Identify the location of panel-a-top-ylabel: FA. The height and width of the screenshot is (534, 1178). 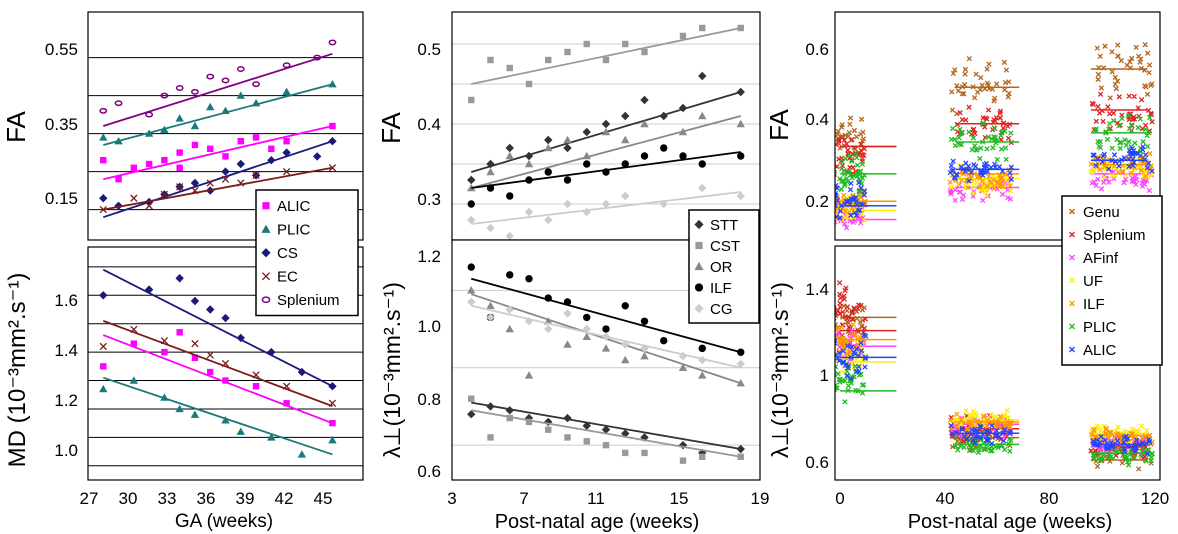
(16, 126).